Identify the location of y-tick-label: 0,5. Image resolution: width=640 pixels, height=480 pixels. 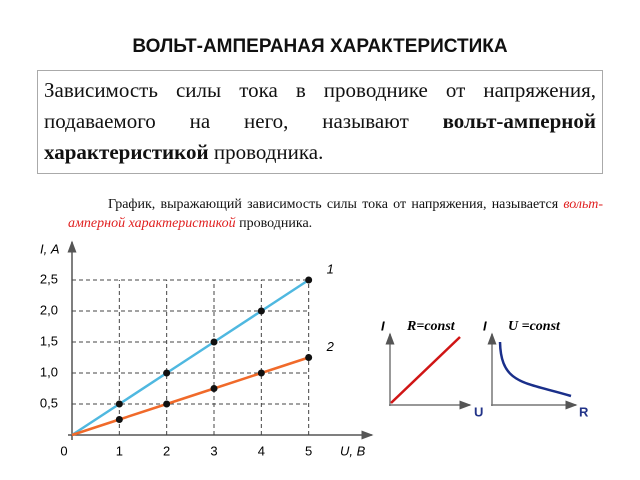
(49, 402).